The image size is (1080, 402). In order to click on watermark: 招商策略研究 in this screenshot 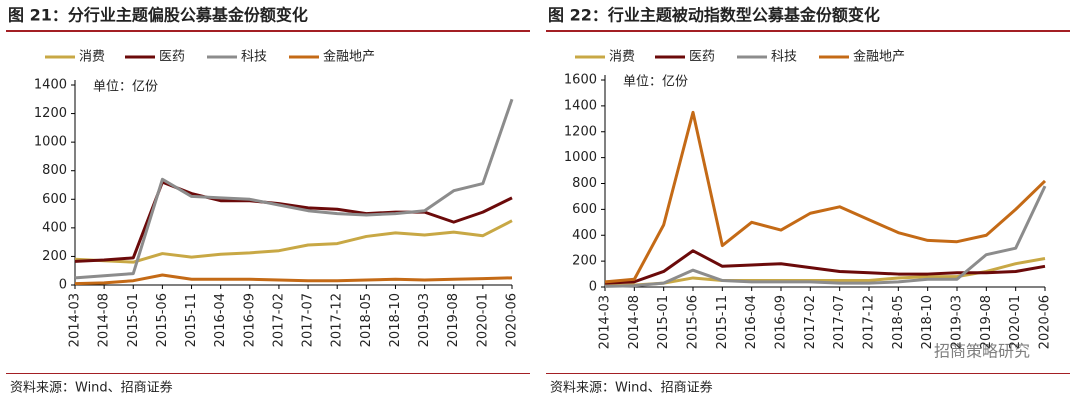, I will do `click(982, 351)`.